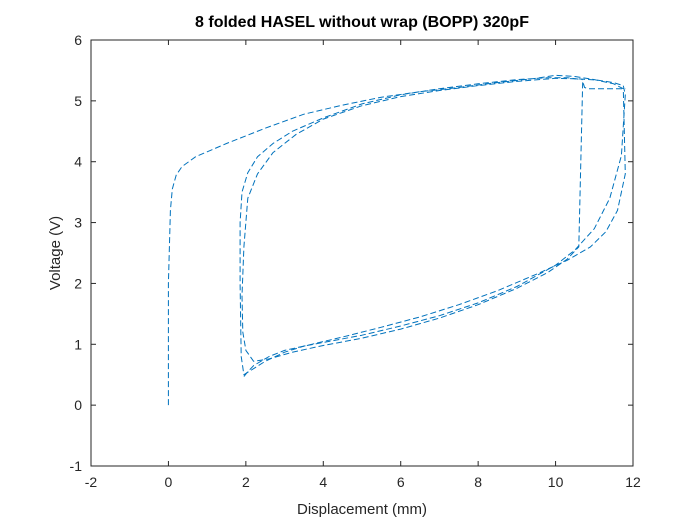 Image resolution: width=700 pixels, height=525 pixels. I want to click on y-axis-label: Voltage (V), so click(55, 253).